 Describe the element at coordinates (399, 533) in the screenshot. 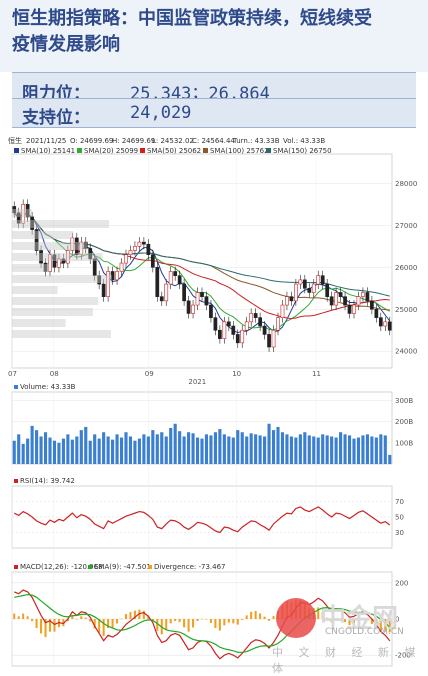

I see `rsi-tick-label: 30` at that location.